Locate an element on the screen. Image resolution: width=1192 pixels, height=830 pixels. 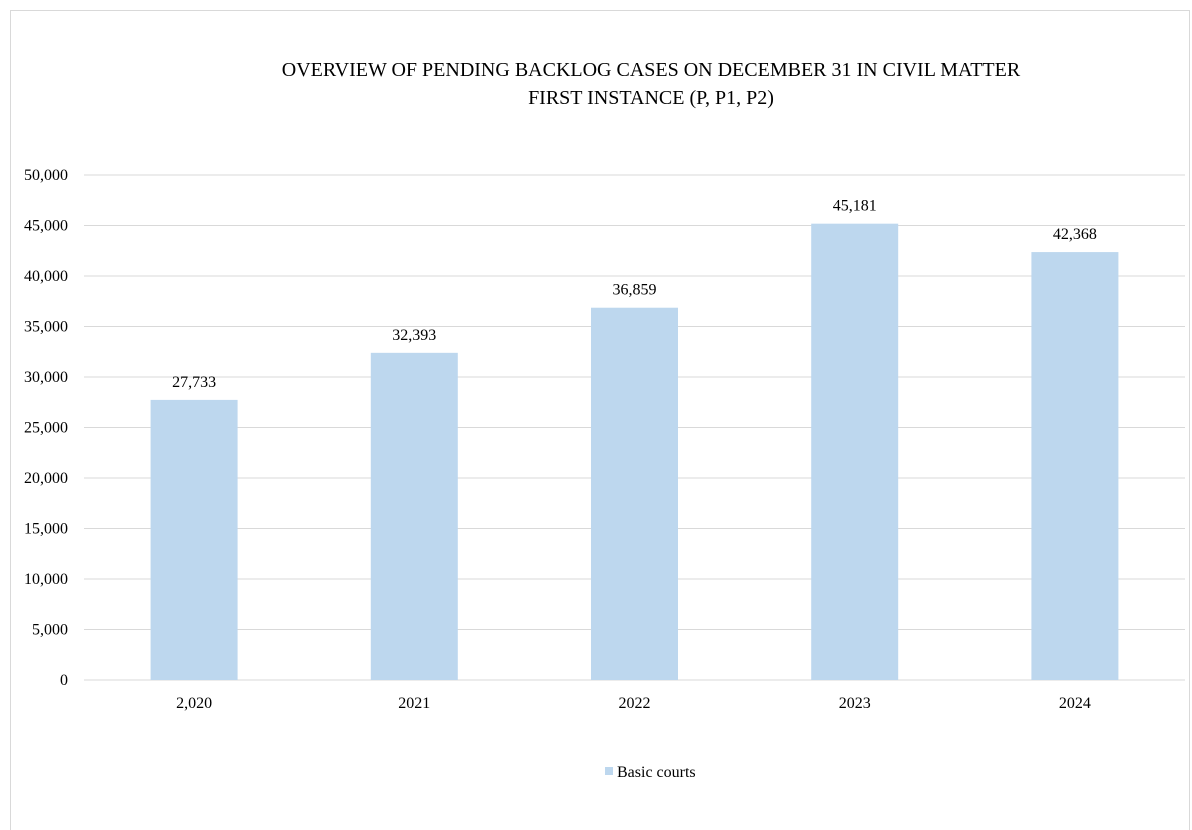
y-tick-label: 15,000 is located at coordinates (46, 529).